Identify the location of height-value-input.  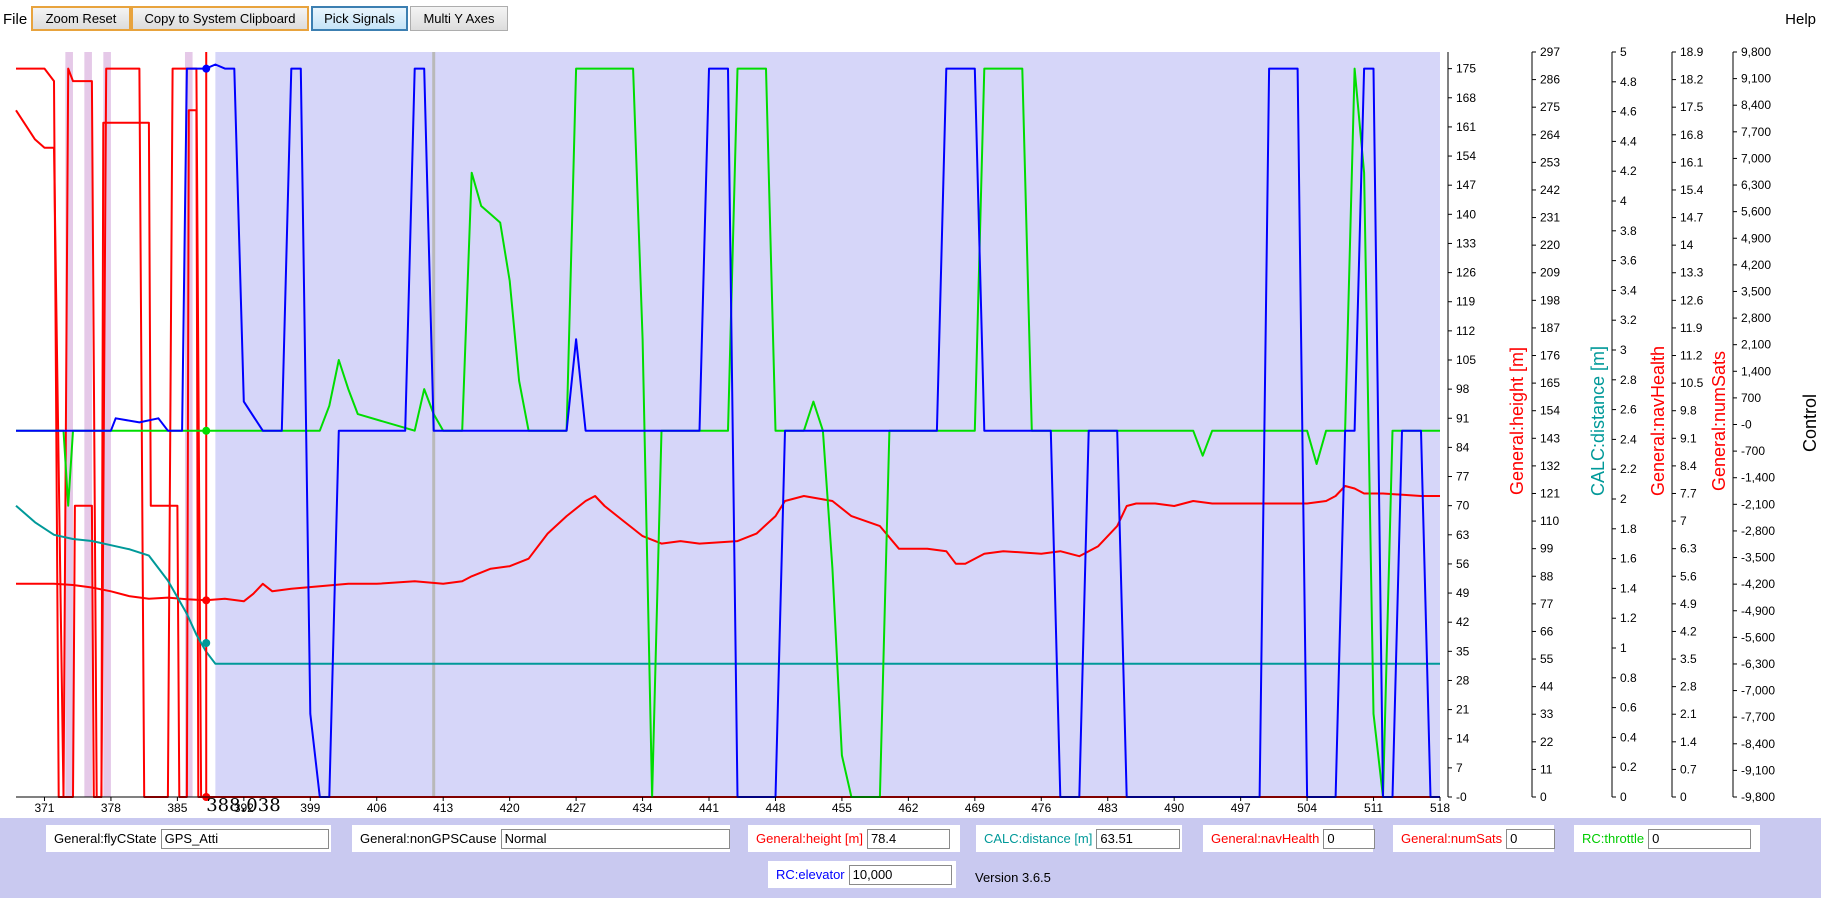
(908, 838).